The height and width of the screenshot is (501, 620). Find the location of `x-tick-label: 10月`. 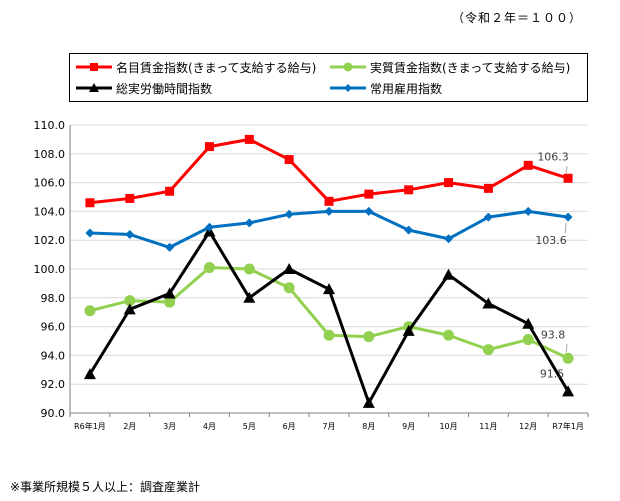

x-tick-label: 10月 is located at coordinates (448, 426).